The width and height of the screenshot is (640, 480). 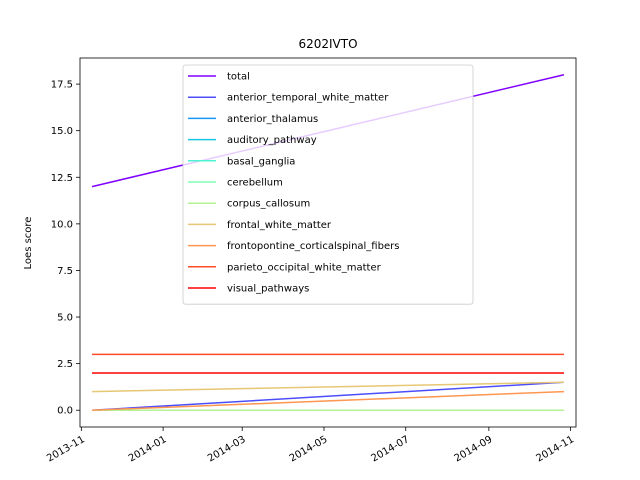 What do you see at coordinates (65, 364) in the screenshot?
I see `y-tick-label: 2.5` at bounding box center [65, 364].